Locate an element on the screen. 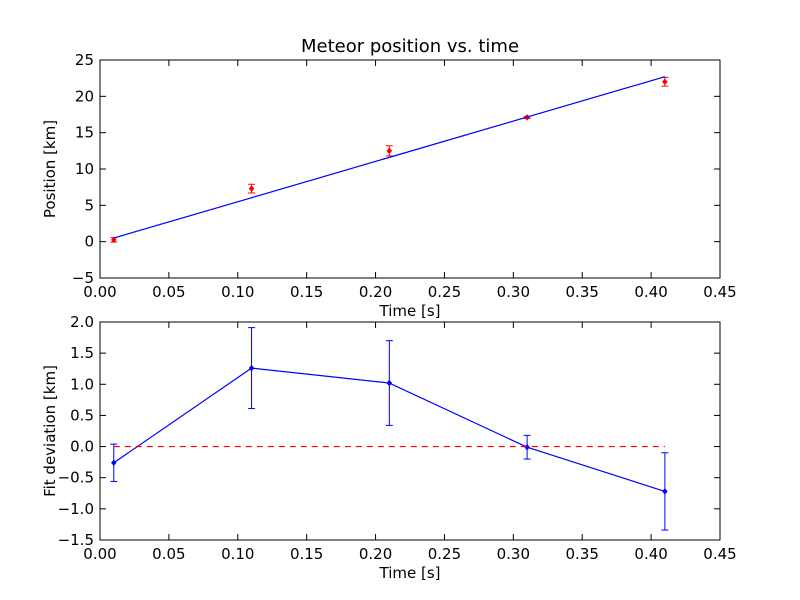 This screenshot has height=600, width=800. y-tick-label: 2.0 is located at coordinates (82, 322).